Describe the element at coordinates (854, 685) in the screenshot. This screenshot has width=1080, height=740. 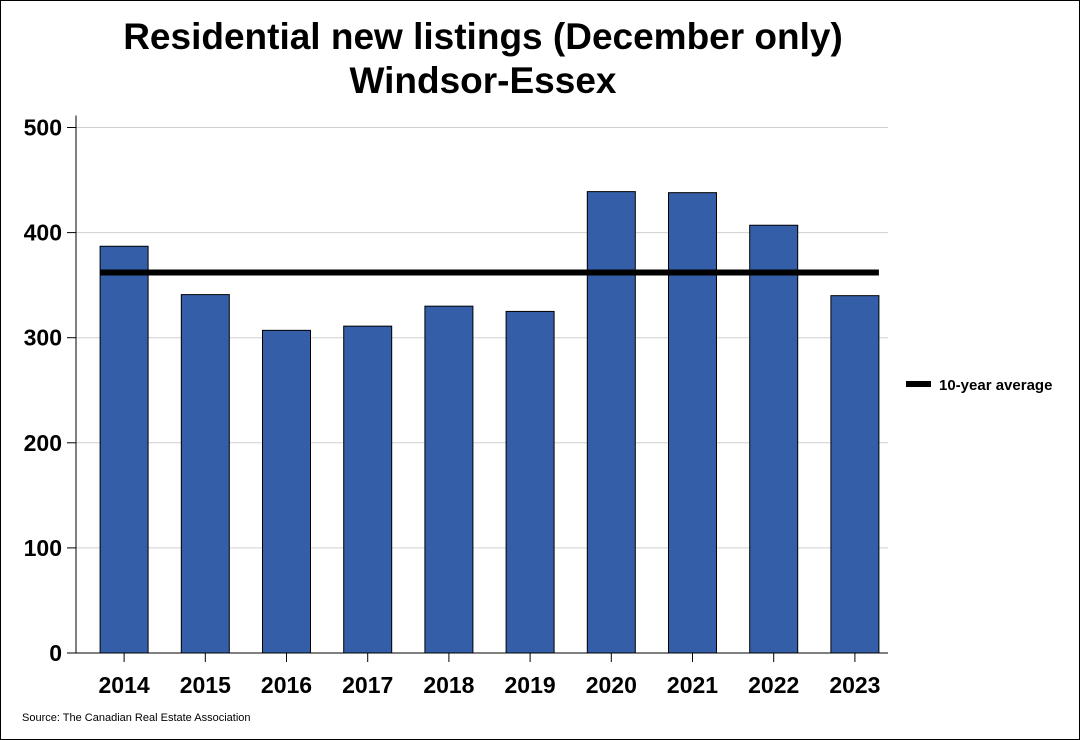
I see `x-tick-label: 2023` at that location.